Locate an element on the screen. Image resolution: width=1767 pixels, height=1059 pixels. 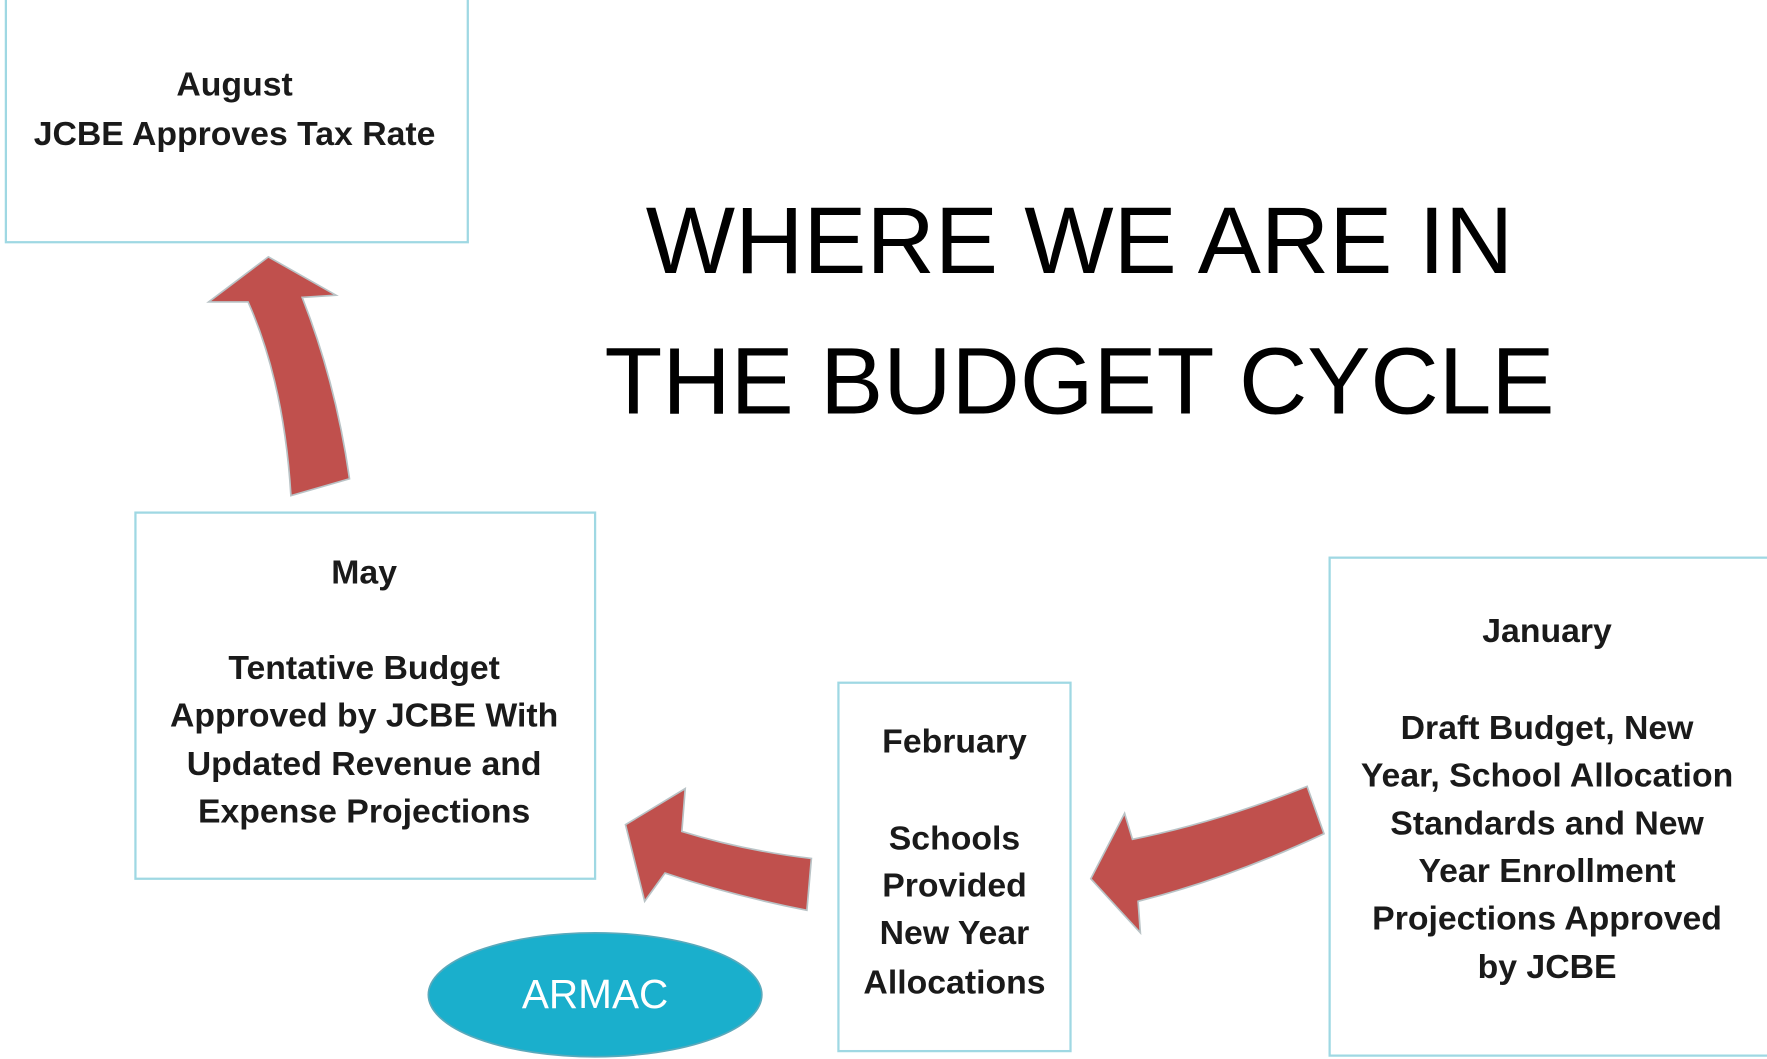
august-box is located at coordinates (236, 122).